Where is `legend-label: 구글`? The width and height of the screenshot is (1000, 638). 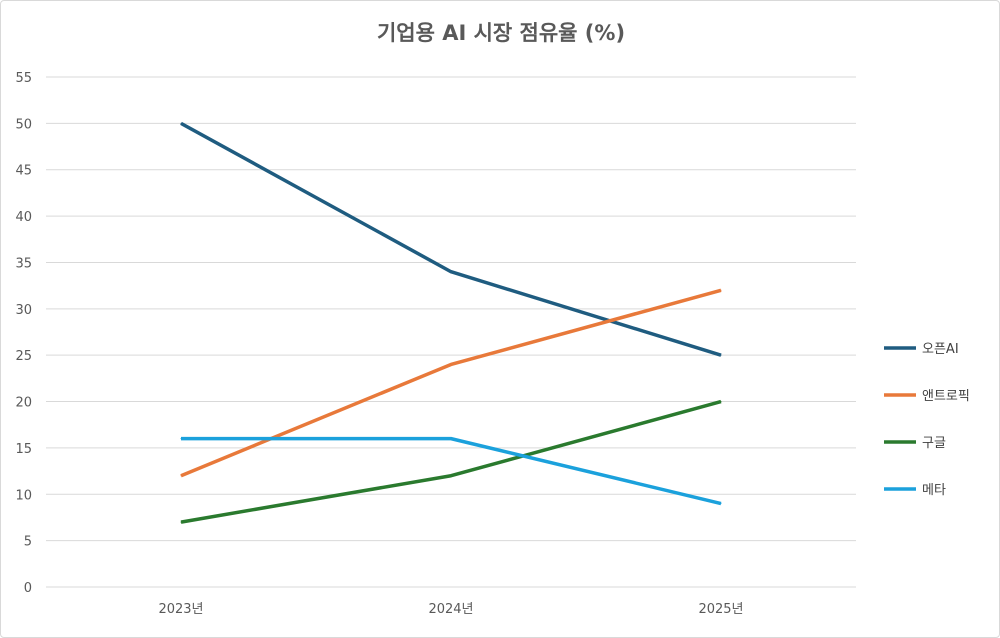
legend-label: 구글 is located at coordinates (934, 443).